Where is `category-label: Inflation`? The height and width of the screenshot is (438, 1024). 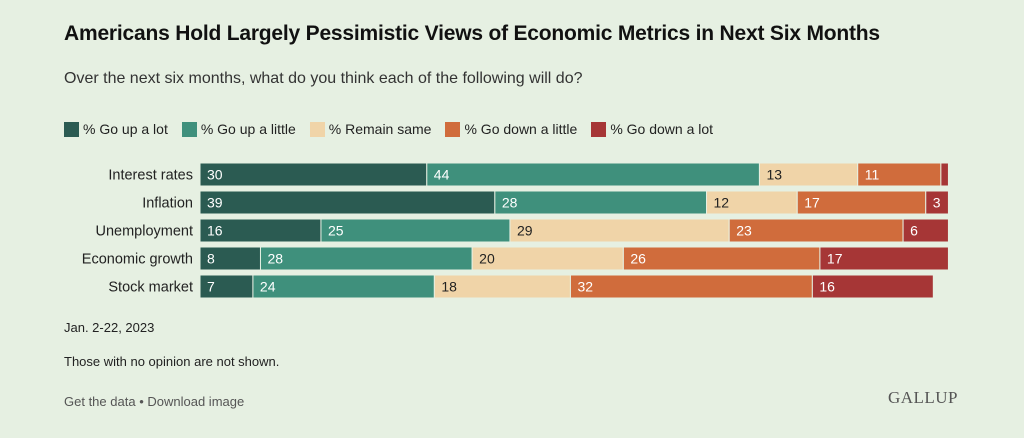 category-label: Inflation is located at coordinates (167, 204).